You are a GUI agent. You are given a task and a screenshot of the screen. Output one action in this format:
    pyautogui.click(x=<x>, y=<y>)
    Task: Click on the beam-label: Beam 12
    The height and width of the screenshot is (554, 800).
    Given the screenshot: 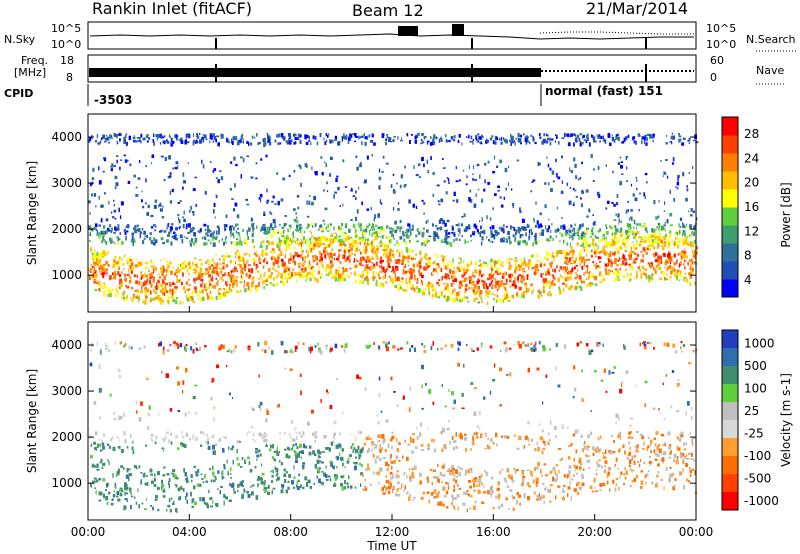 What is the action you would take?
    pyautogui.click(x=388, y=10)
    